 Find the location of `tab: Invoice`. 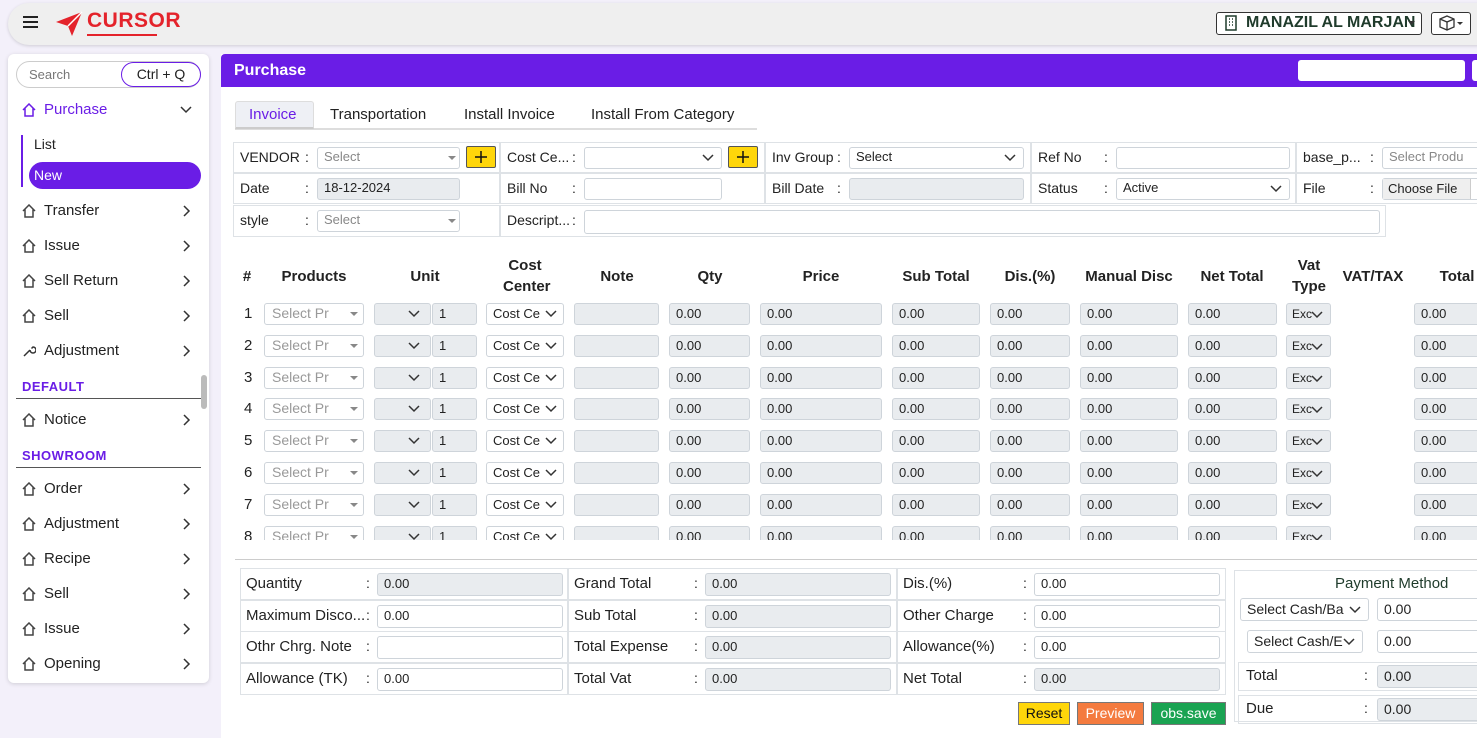

tab: Invoice is located at coordinates (273, 114).